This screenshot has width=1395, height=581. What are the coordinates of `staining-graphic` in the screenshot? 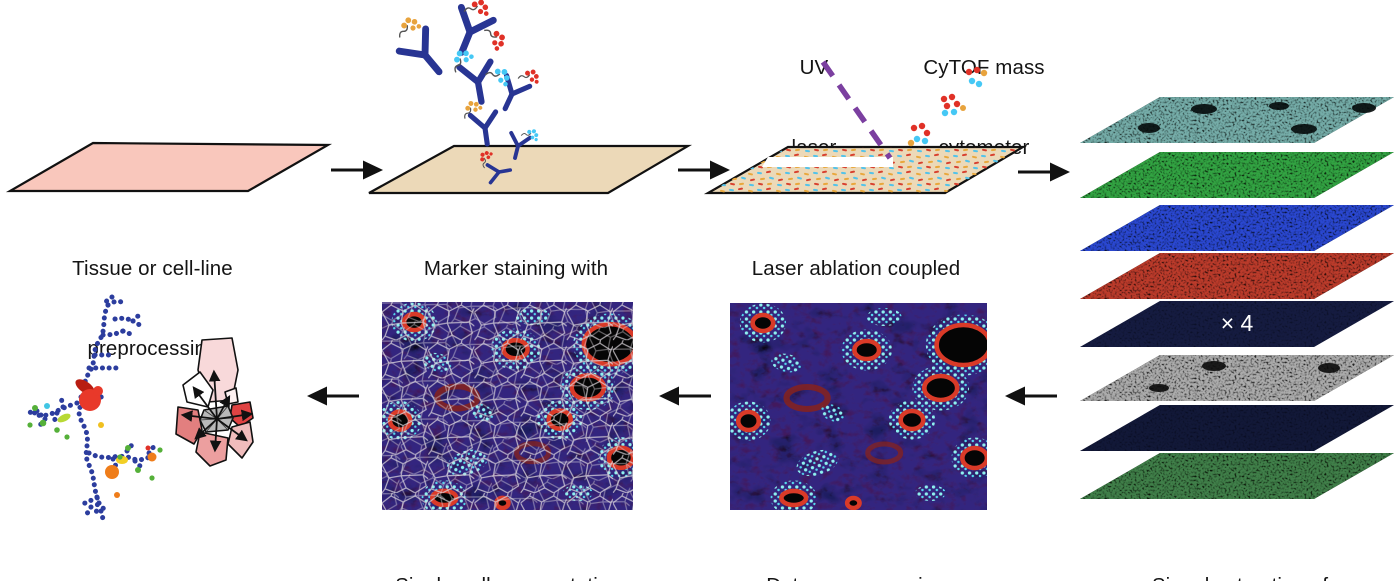 It's located at (530, 97).